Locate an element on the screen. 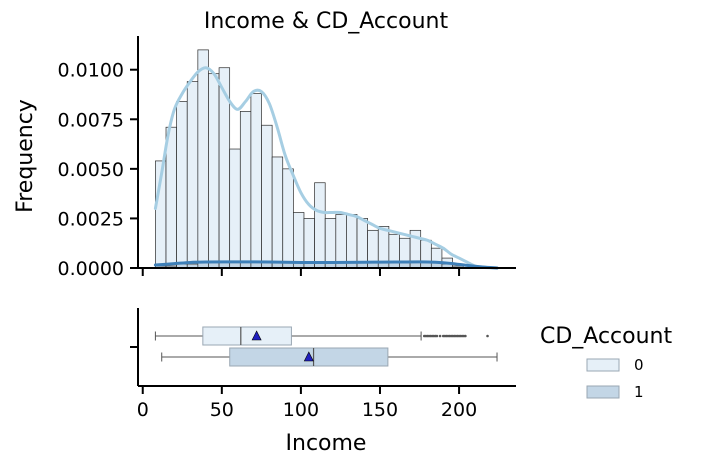 This screenshot has height=466, width=706. legend-items: 01 is located at coordinates (615, 378).